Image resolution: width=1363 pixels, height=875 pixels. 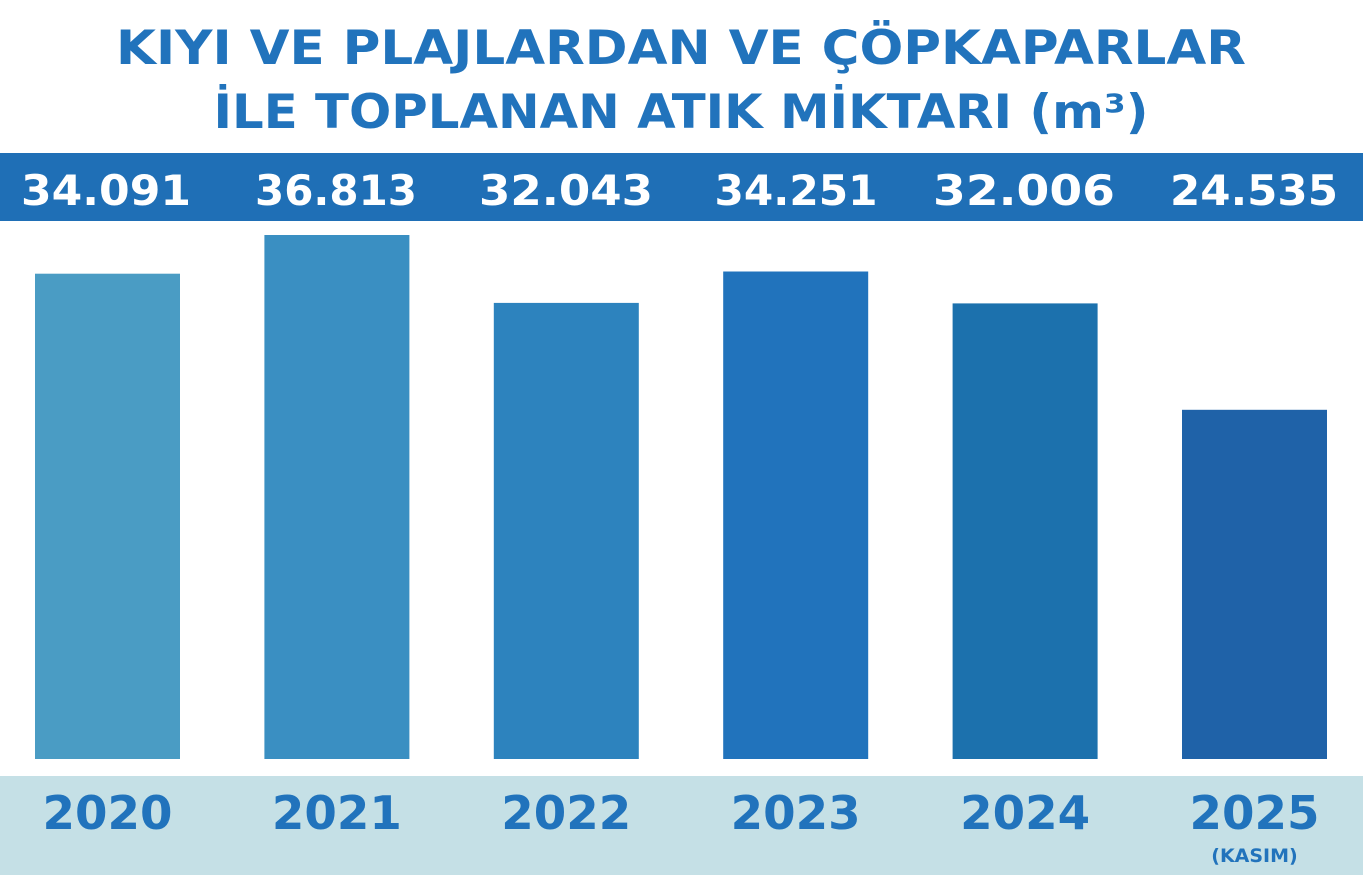 What do you see at coordinates (1254, 856) in the screenshot?
I see `year-note-2025: (KASIM)` at bounding box center [1254, 856].